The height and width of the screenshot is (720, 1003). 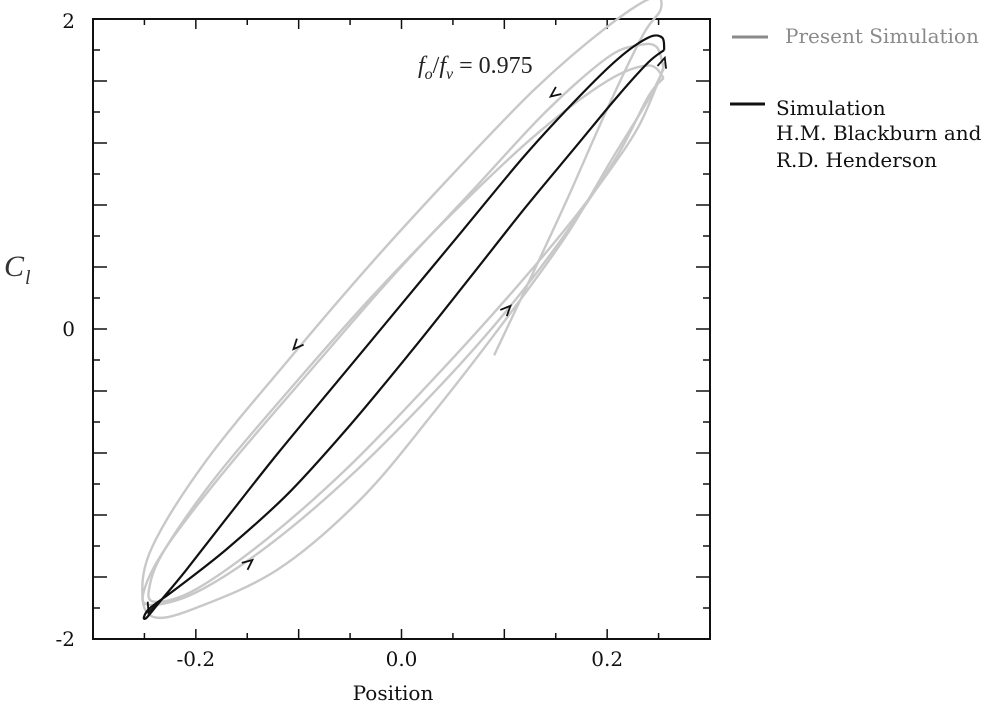 I want to click on x-axis-label: Position, so click(x=393, y=693).